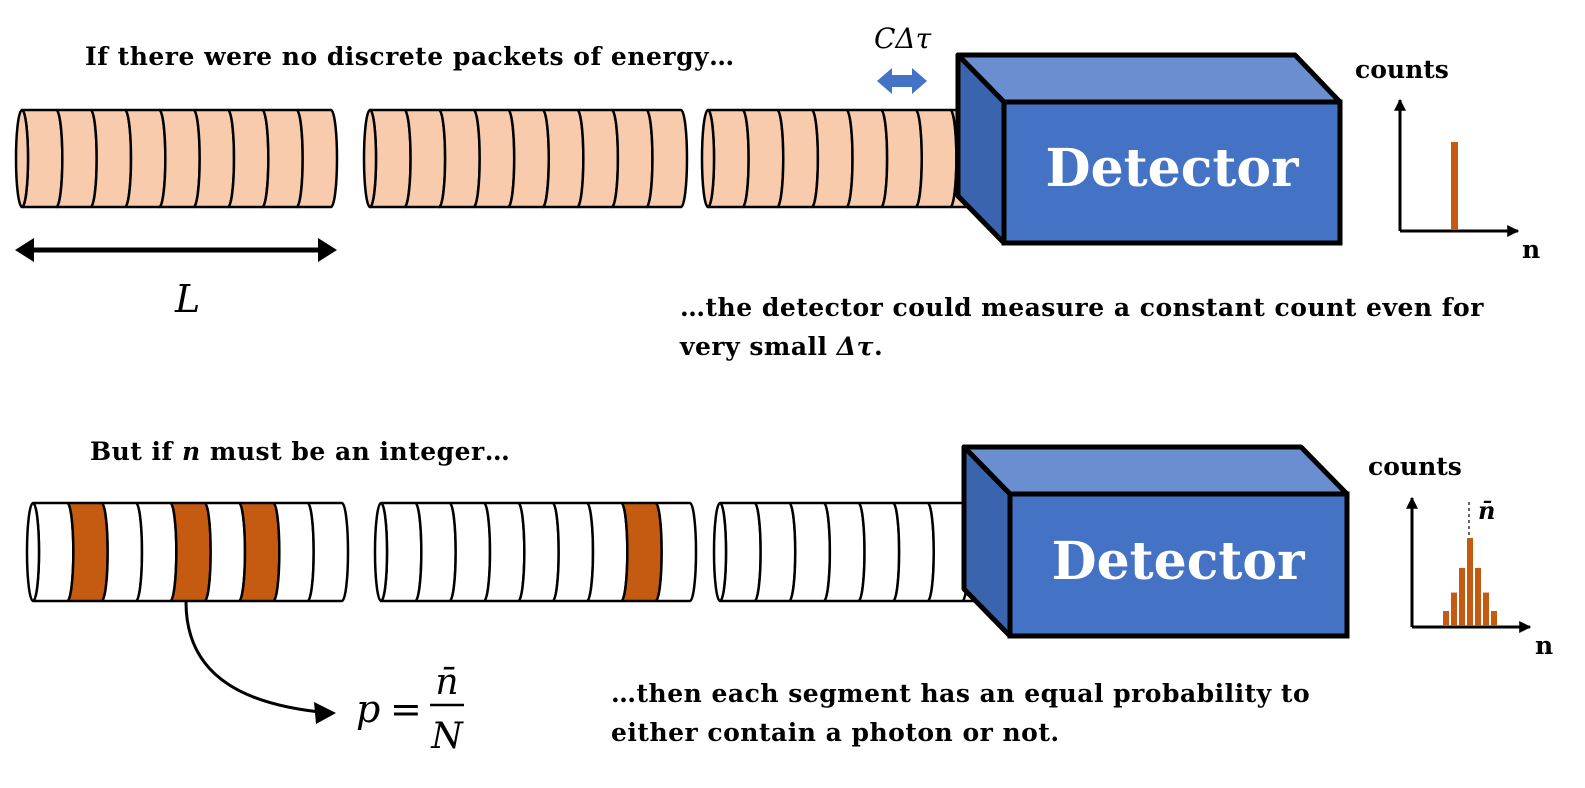  What do you see at coordinates (368, 709) in the screenshot?
I see `formula-p: p` at bounding box center [368, 709].